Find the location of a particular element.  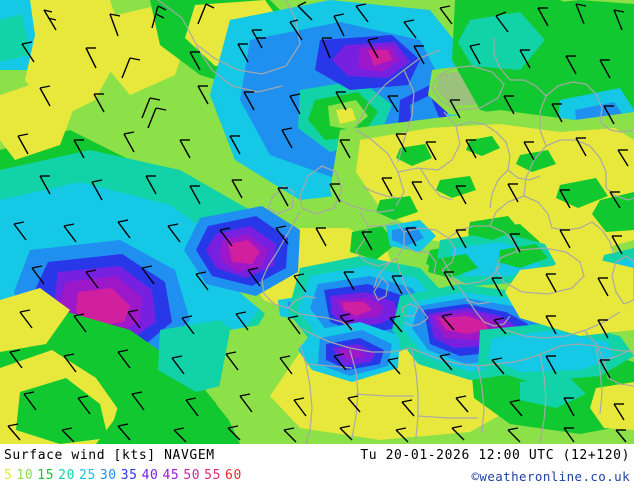

scale-tick-10: 10 is located at coordinates (25, 475).